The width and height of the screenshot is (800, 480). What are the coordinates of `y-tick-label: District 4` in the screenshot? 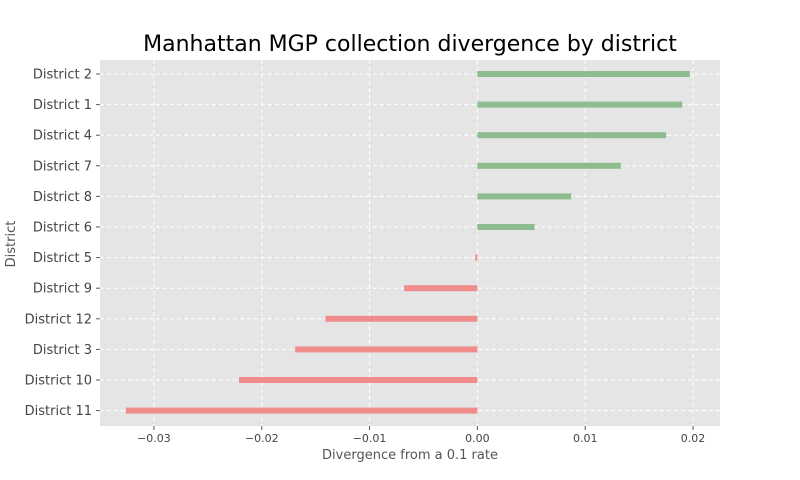 It's located at (62, 136).